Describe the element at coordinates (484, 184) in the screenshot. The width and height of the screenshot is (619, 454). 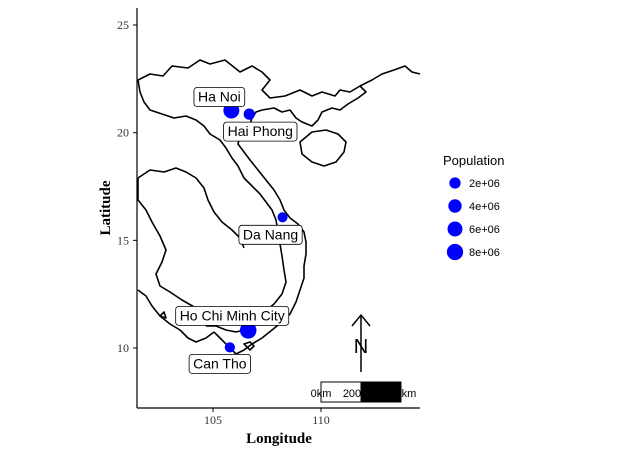
I see `legend-label: 2e+06` at that location.